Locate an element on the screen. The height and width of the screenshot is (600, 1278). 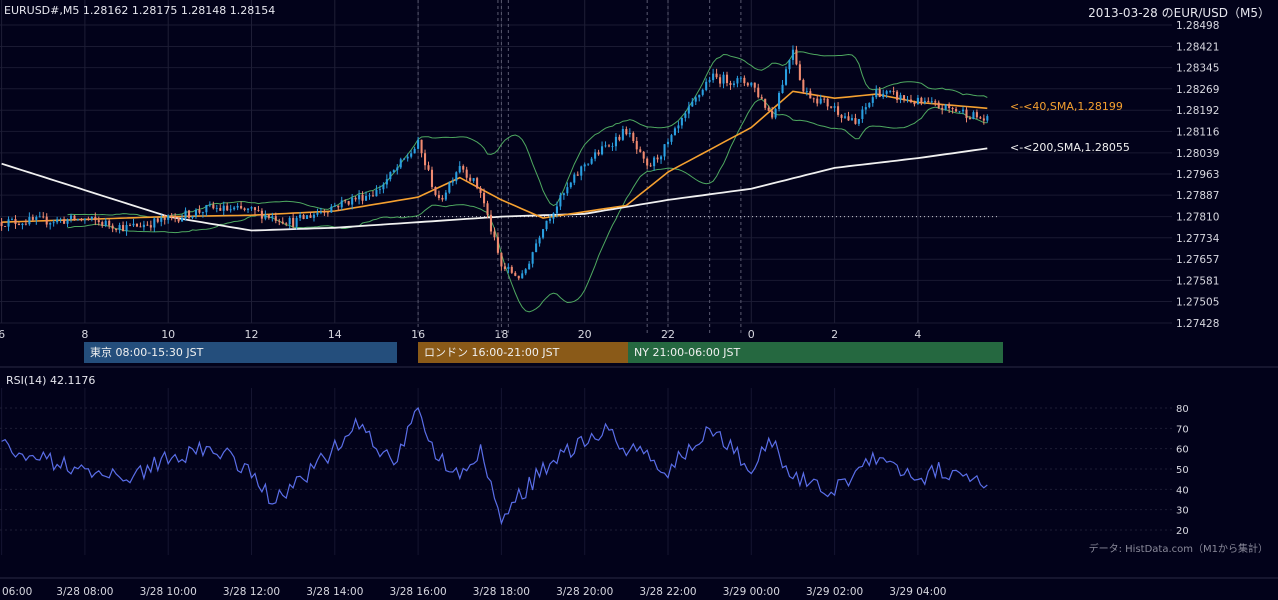
price-tick-label: 1.27505 is located at coordinates (1197, 303).